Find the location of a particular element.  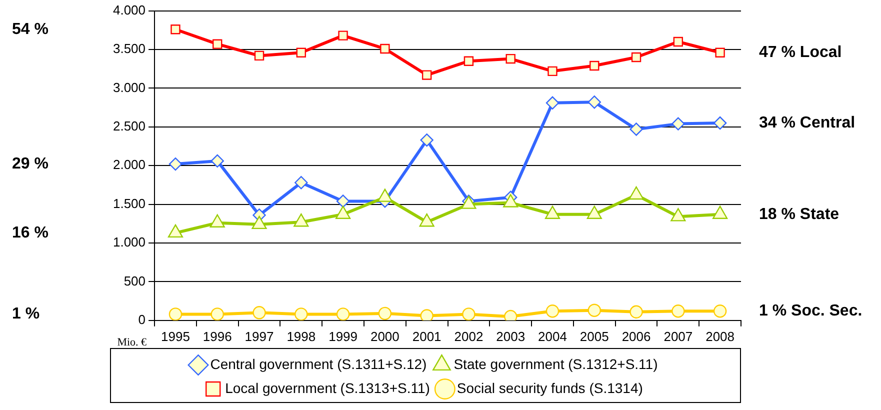

text: 34 % Central is located at coordinates (807, 123).